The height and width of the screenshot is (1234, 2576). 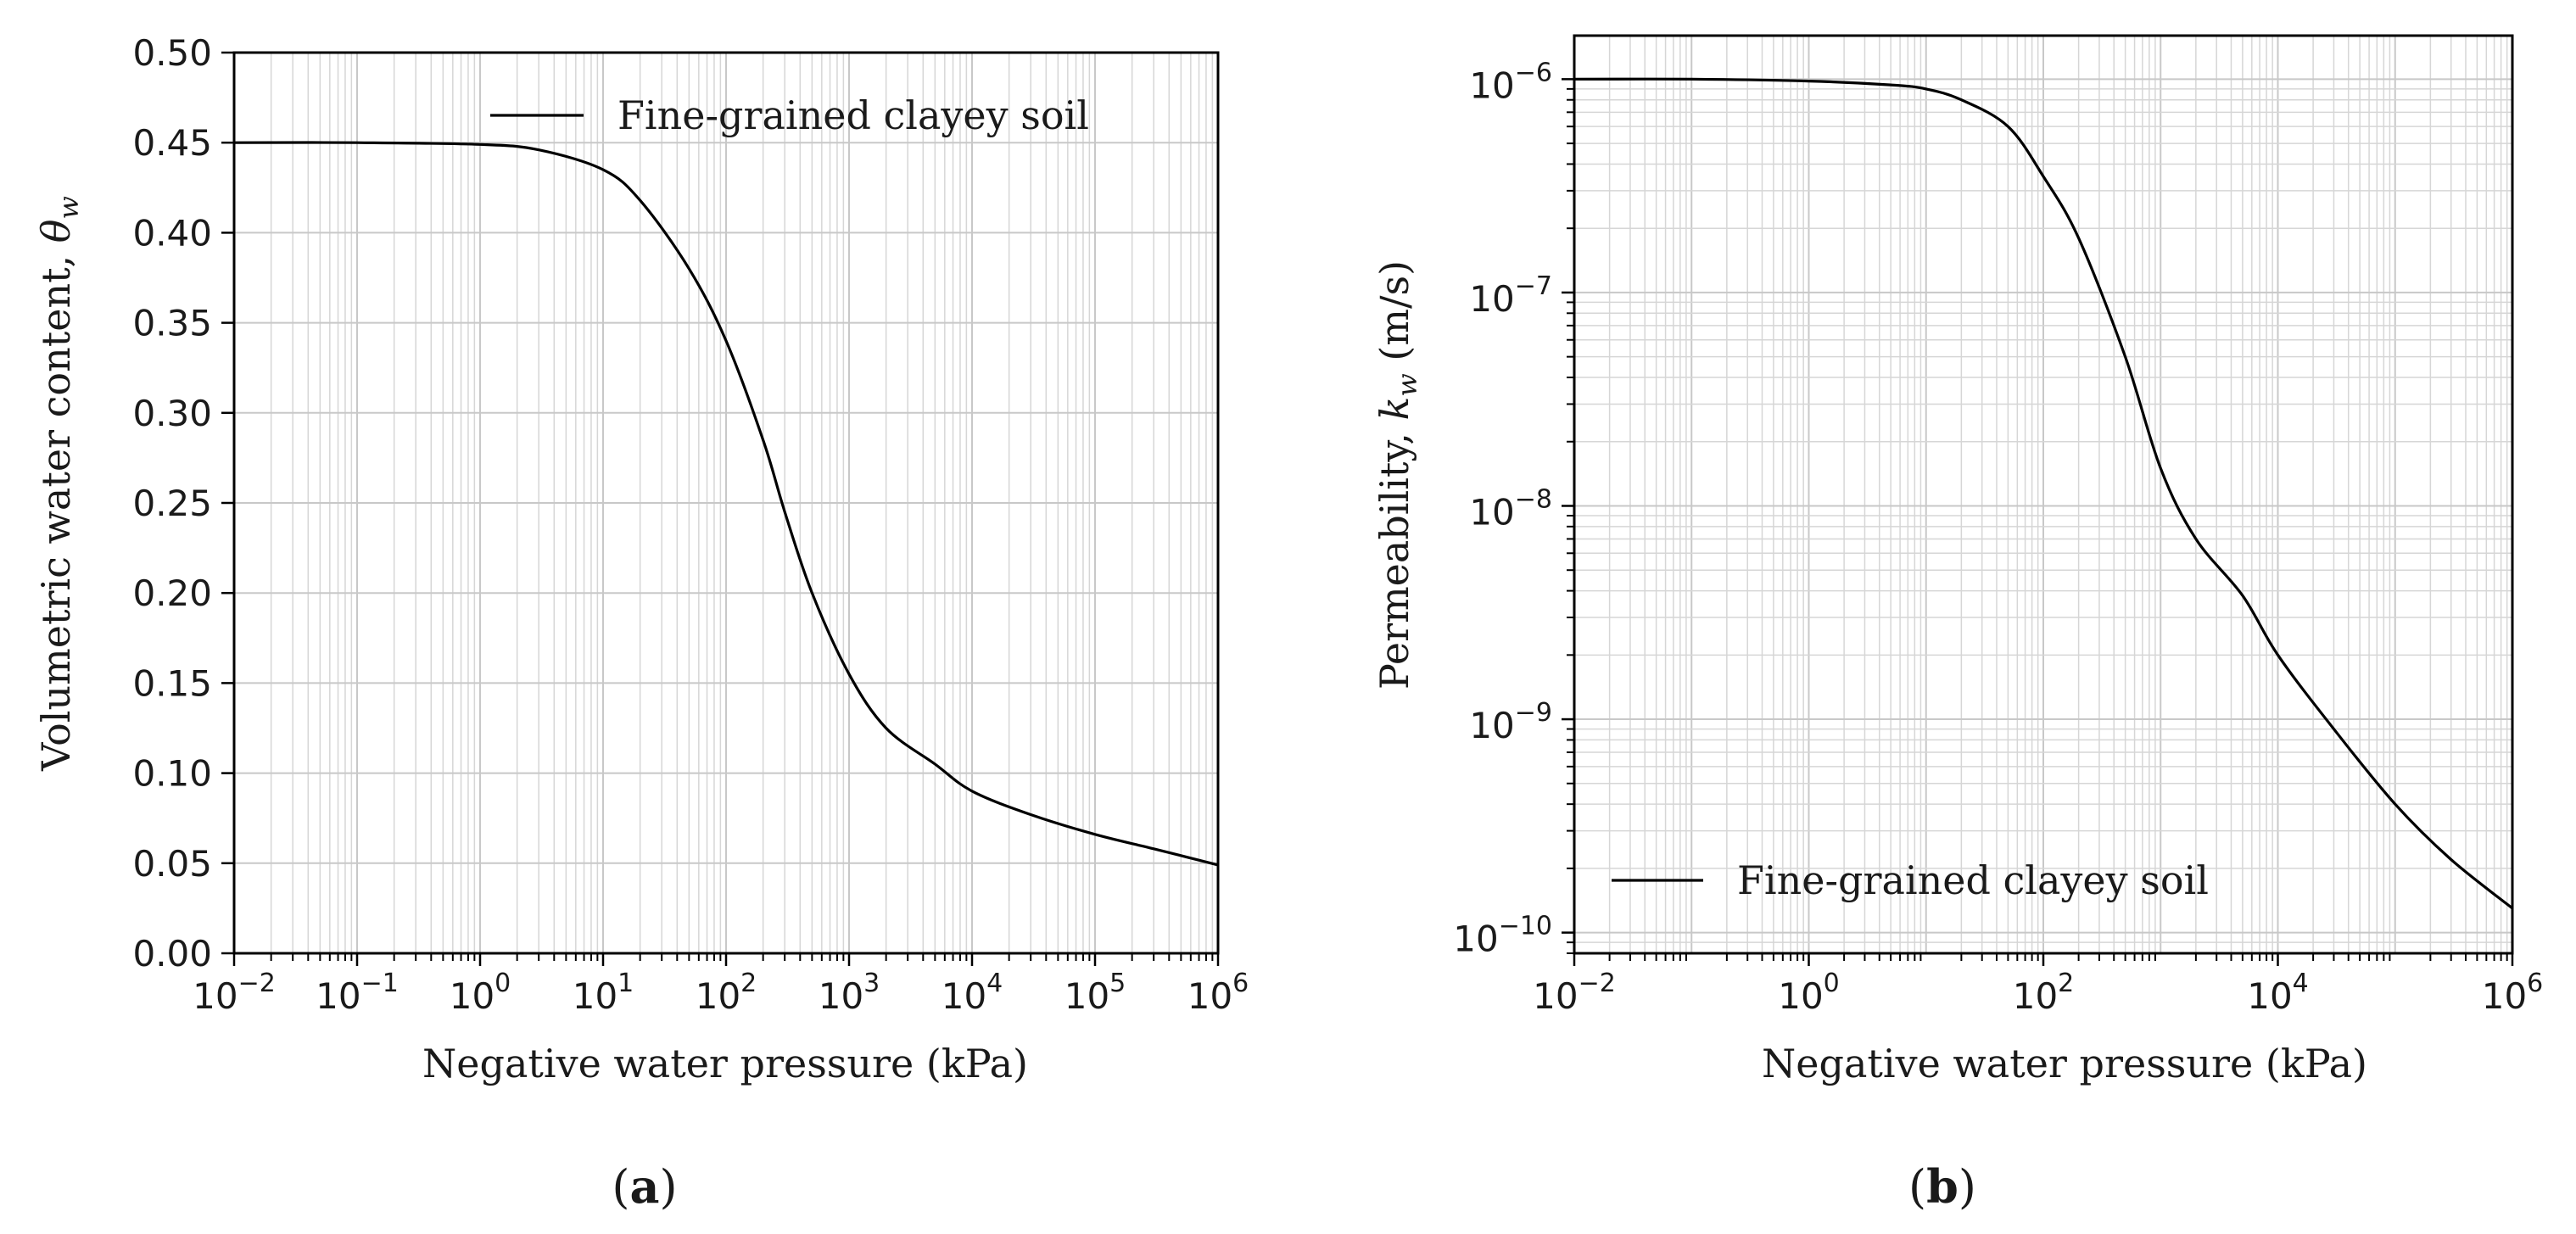 What do you see at coordinates (1510, 508) in the screenshot?
I see `panel-b-y-tick-label: 10⁻⁸` at bounding box center [1510, 508].